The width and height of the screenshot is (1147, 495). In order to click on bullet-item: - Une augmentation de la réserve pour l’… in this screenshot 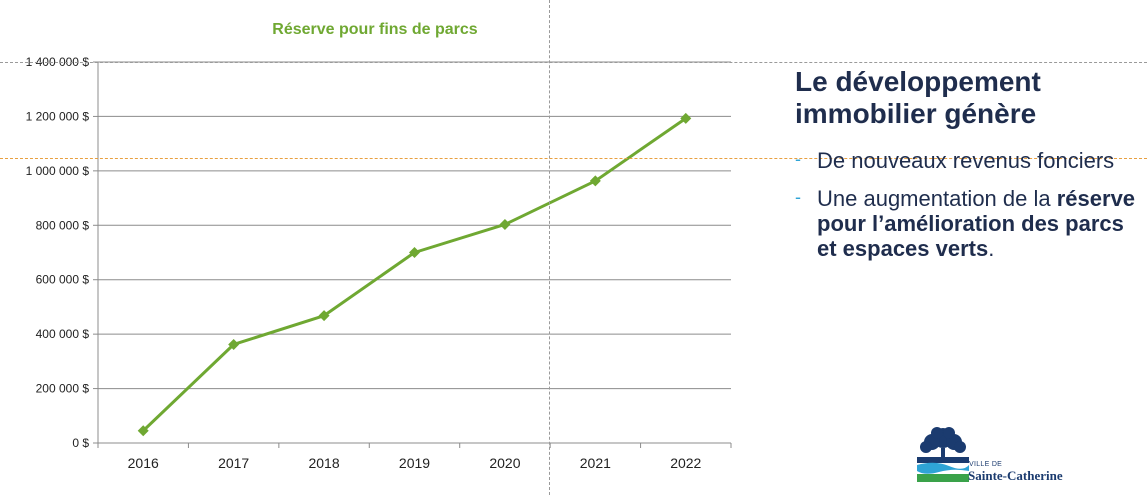, I will do `click(967, 223)`.